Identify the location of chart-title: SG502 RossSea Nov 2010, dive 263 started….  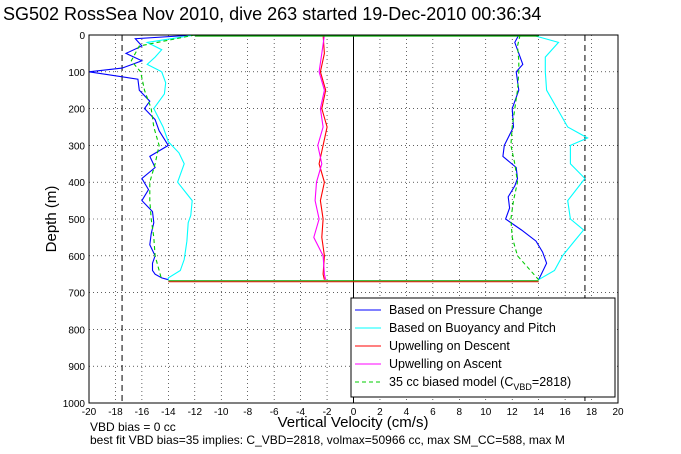
(272, 14).